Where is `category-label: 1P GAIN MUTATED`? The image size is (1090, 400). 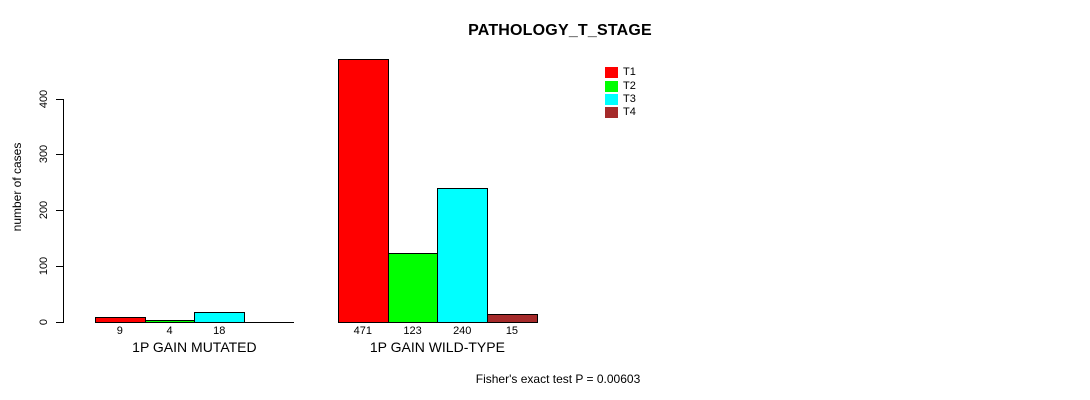 category-label: 1P GAIN MUTATED is located at coordinates (194, 347).